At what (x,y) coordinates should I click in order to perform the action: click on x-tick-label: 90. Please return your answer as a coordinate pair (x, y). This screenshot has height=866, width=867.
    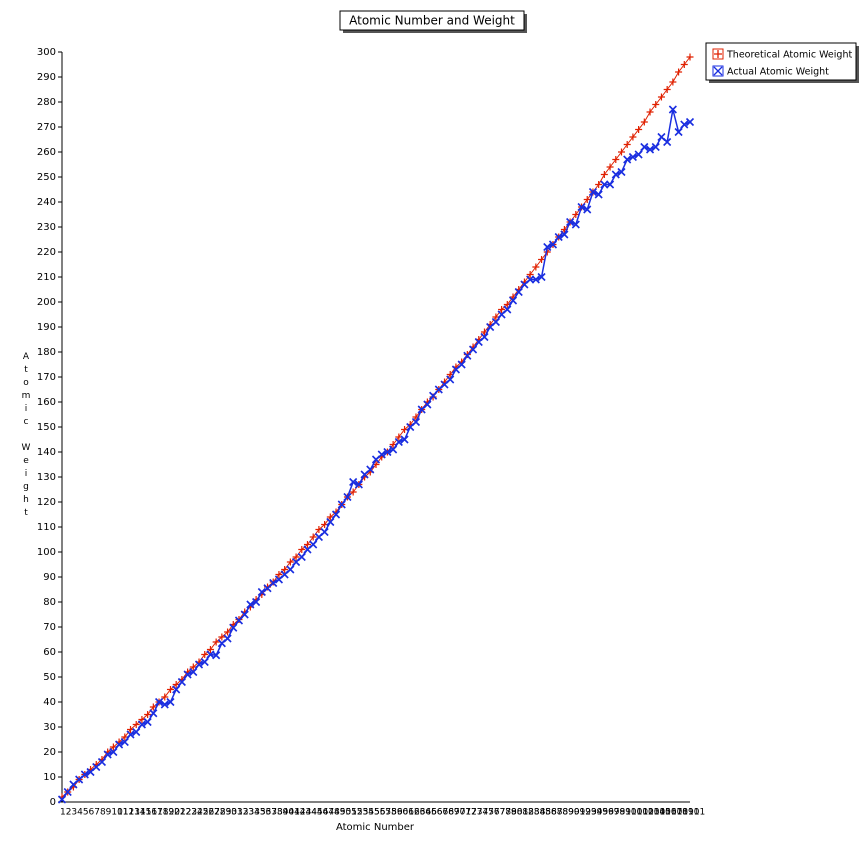
    Looking at the image, I should click on (574, 813).